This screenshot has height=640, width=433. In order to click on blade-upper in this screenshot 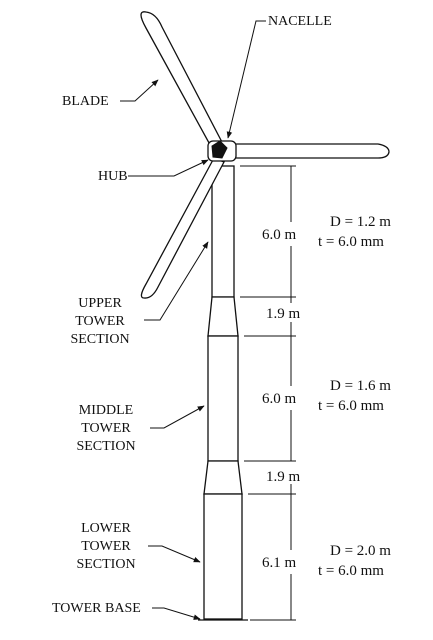, I will do `click(182, 82)`.